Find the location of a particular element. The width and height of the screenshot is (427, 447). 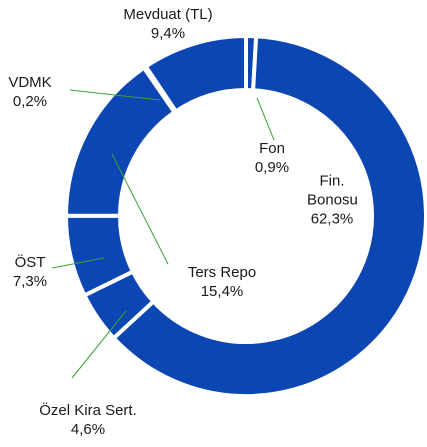

slice-label: Mevduat (TL) 9,4% is located at coordinates (168, 24).